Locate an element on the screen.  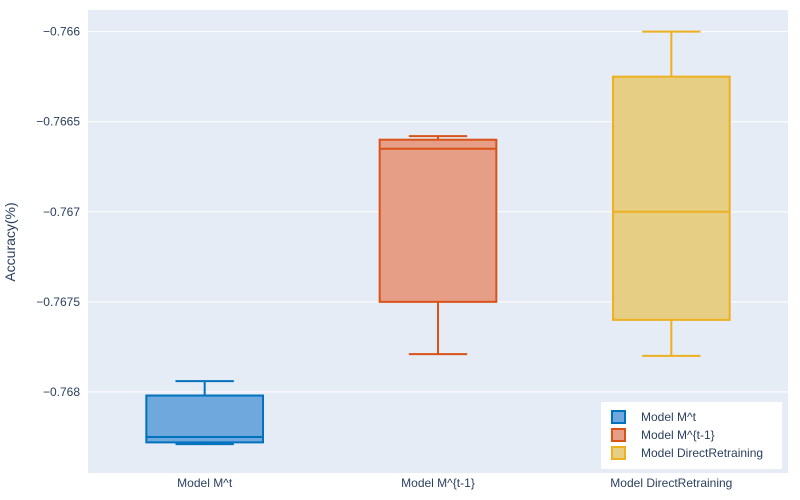
x-tick-label: Model M^{t-1} is located at coordinates (438, 483).